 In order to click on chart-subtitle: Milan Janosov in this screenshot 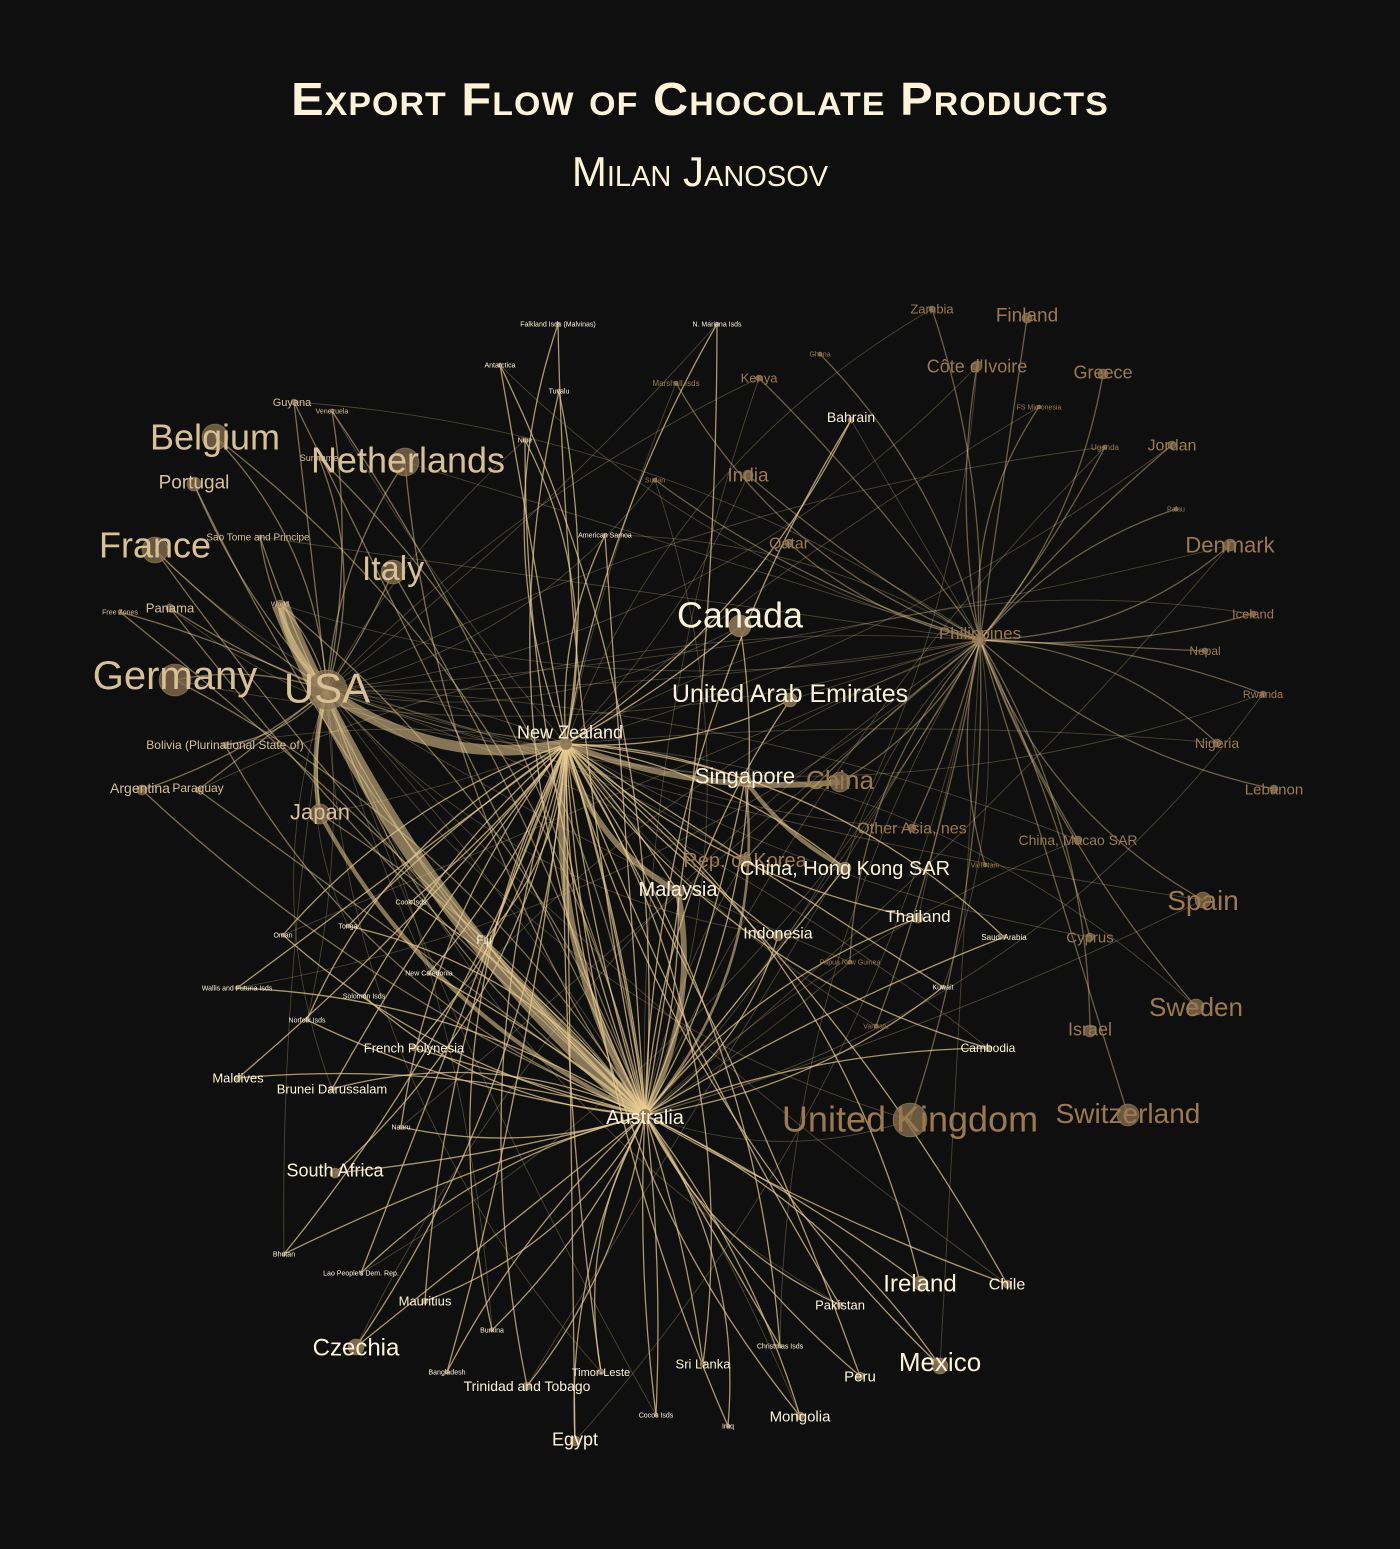, I will do `click(700, 171)`.